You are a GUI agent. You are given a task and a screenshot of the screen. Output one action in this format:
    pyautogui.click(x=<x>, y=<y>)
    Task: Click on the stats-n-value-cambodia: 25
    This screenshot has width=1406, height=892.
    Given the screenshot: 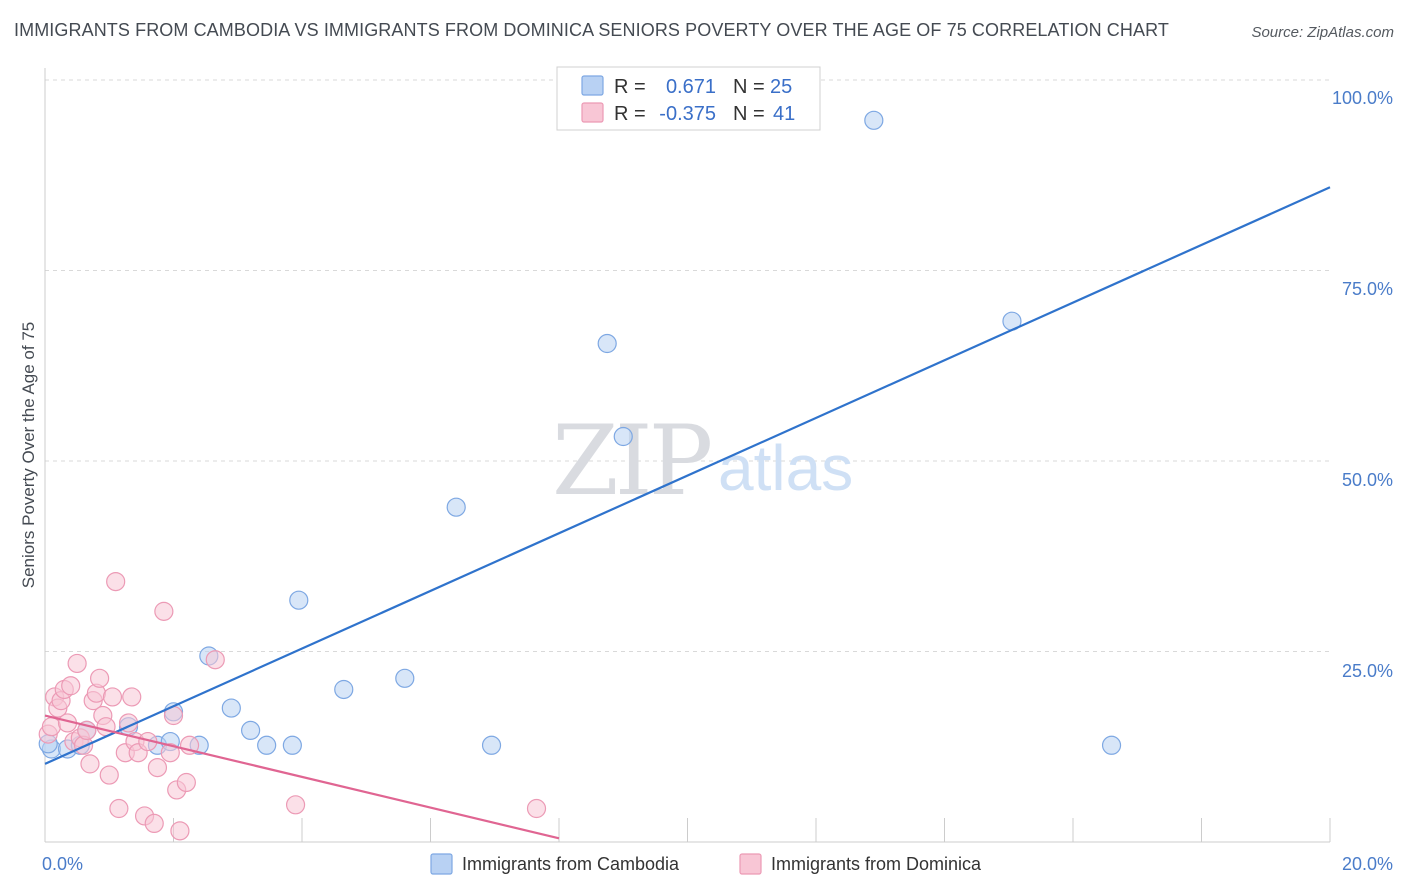 What is the action you would take?
    pyautogui.click(x=781, y=87)
    